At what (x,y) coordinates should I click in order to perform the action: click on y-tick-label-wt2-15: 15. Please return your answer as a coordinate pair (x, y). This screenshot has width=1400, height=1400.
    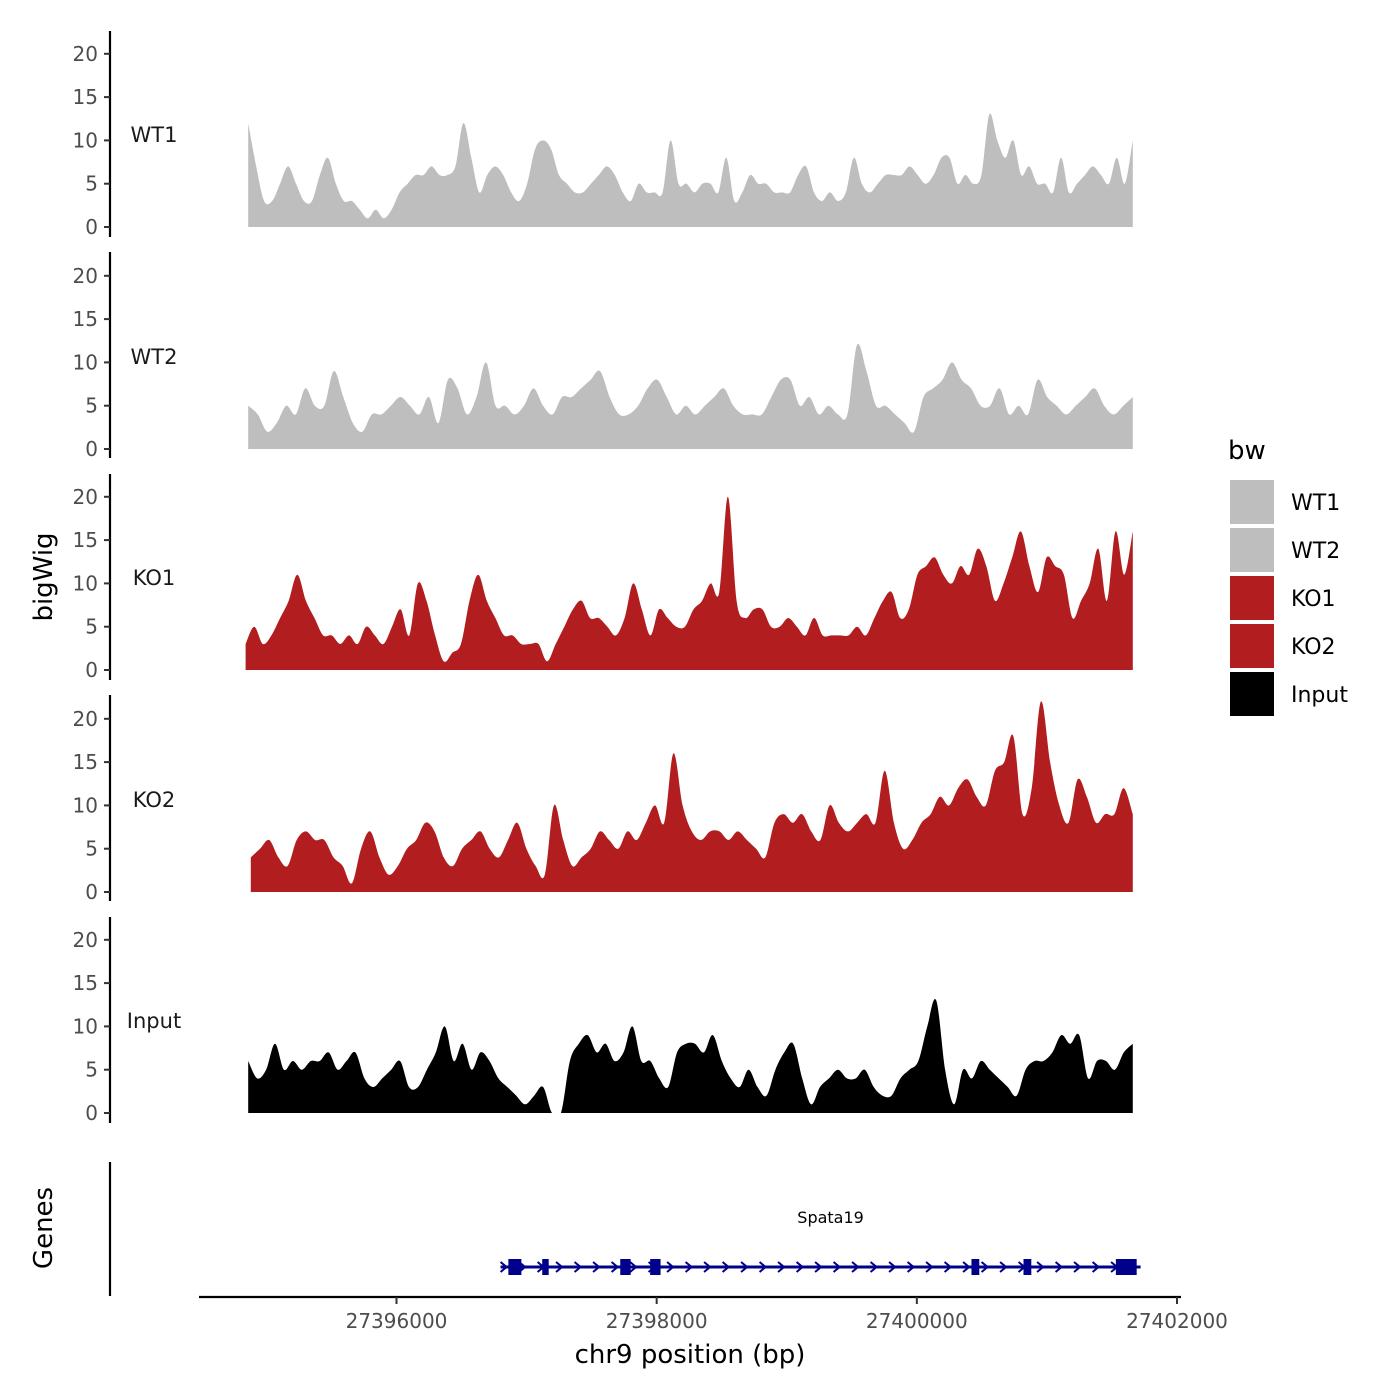
    Looking at the image, I should click on (85, 319).